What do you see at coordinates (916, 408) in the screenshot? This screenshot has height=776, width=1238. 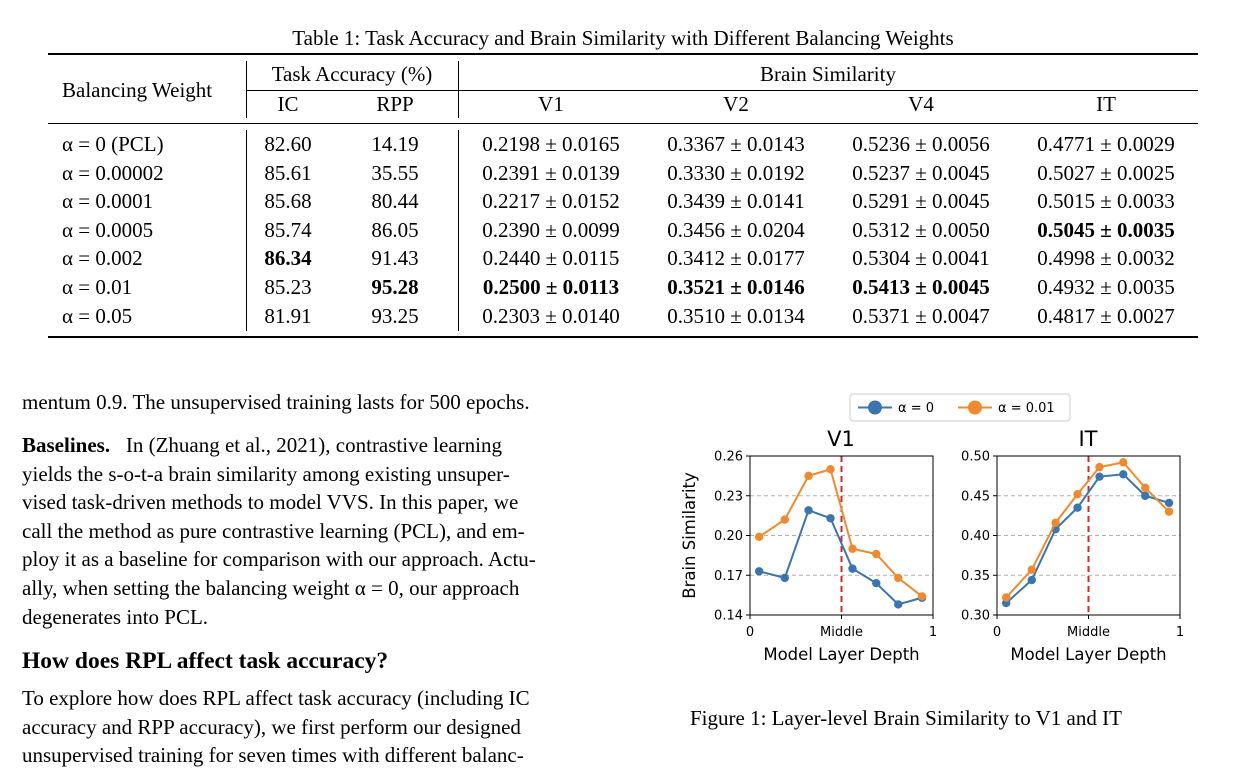 I see `legend-label: α = 0` at bounding box center [916, 408].